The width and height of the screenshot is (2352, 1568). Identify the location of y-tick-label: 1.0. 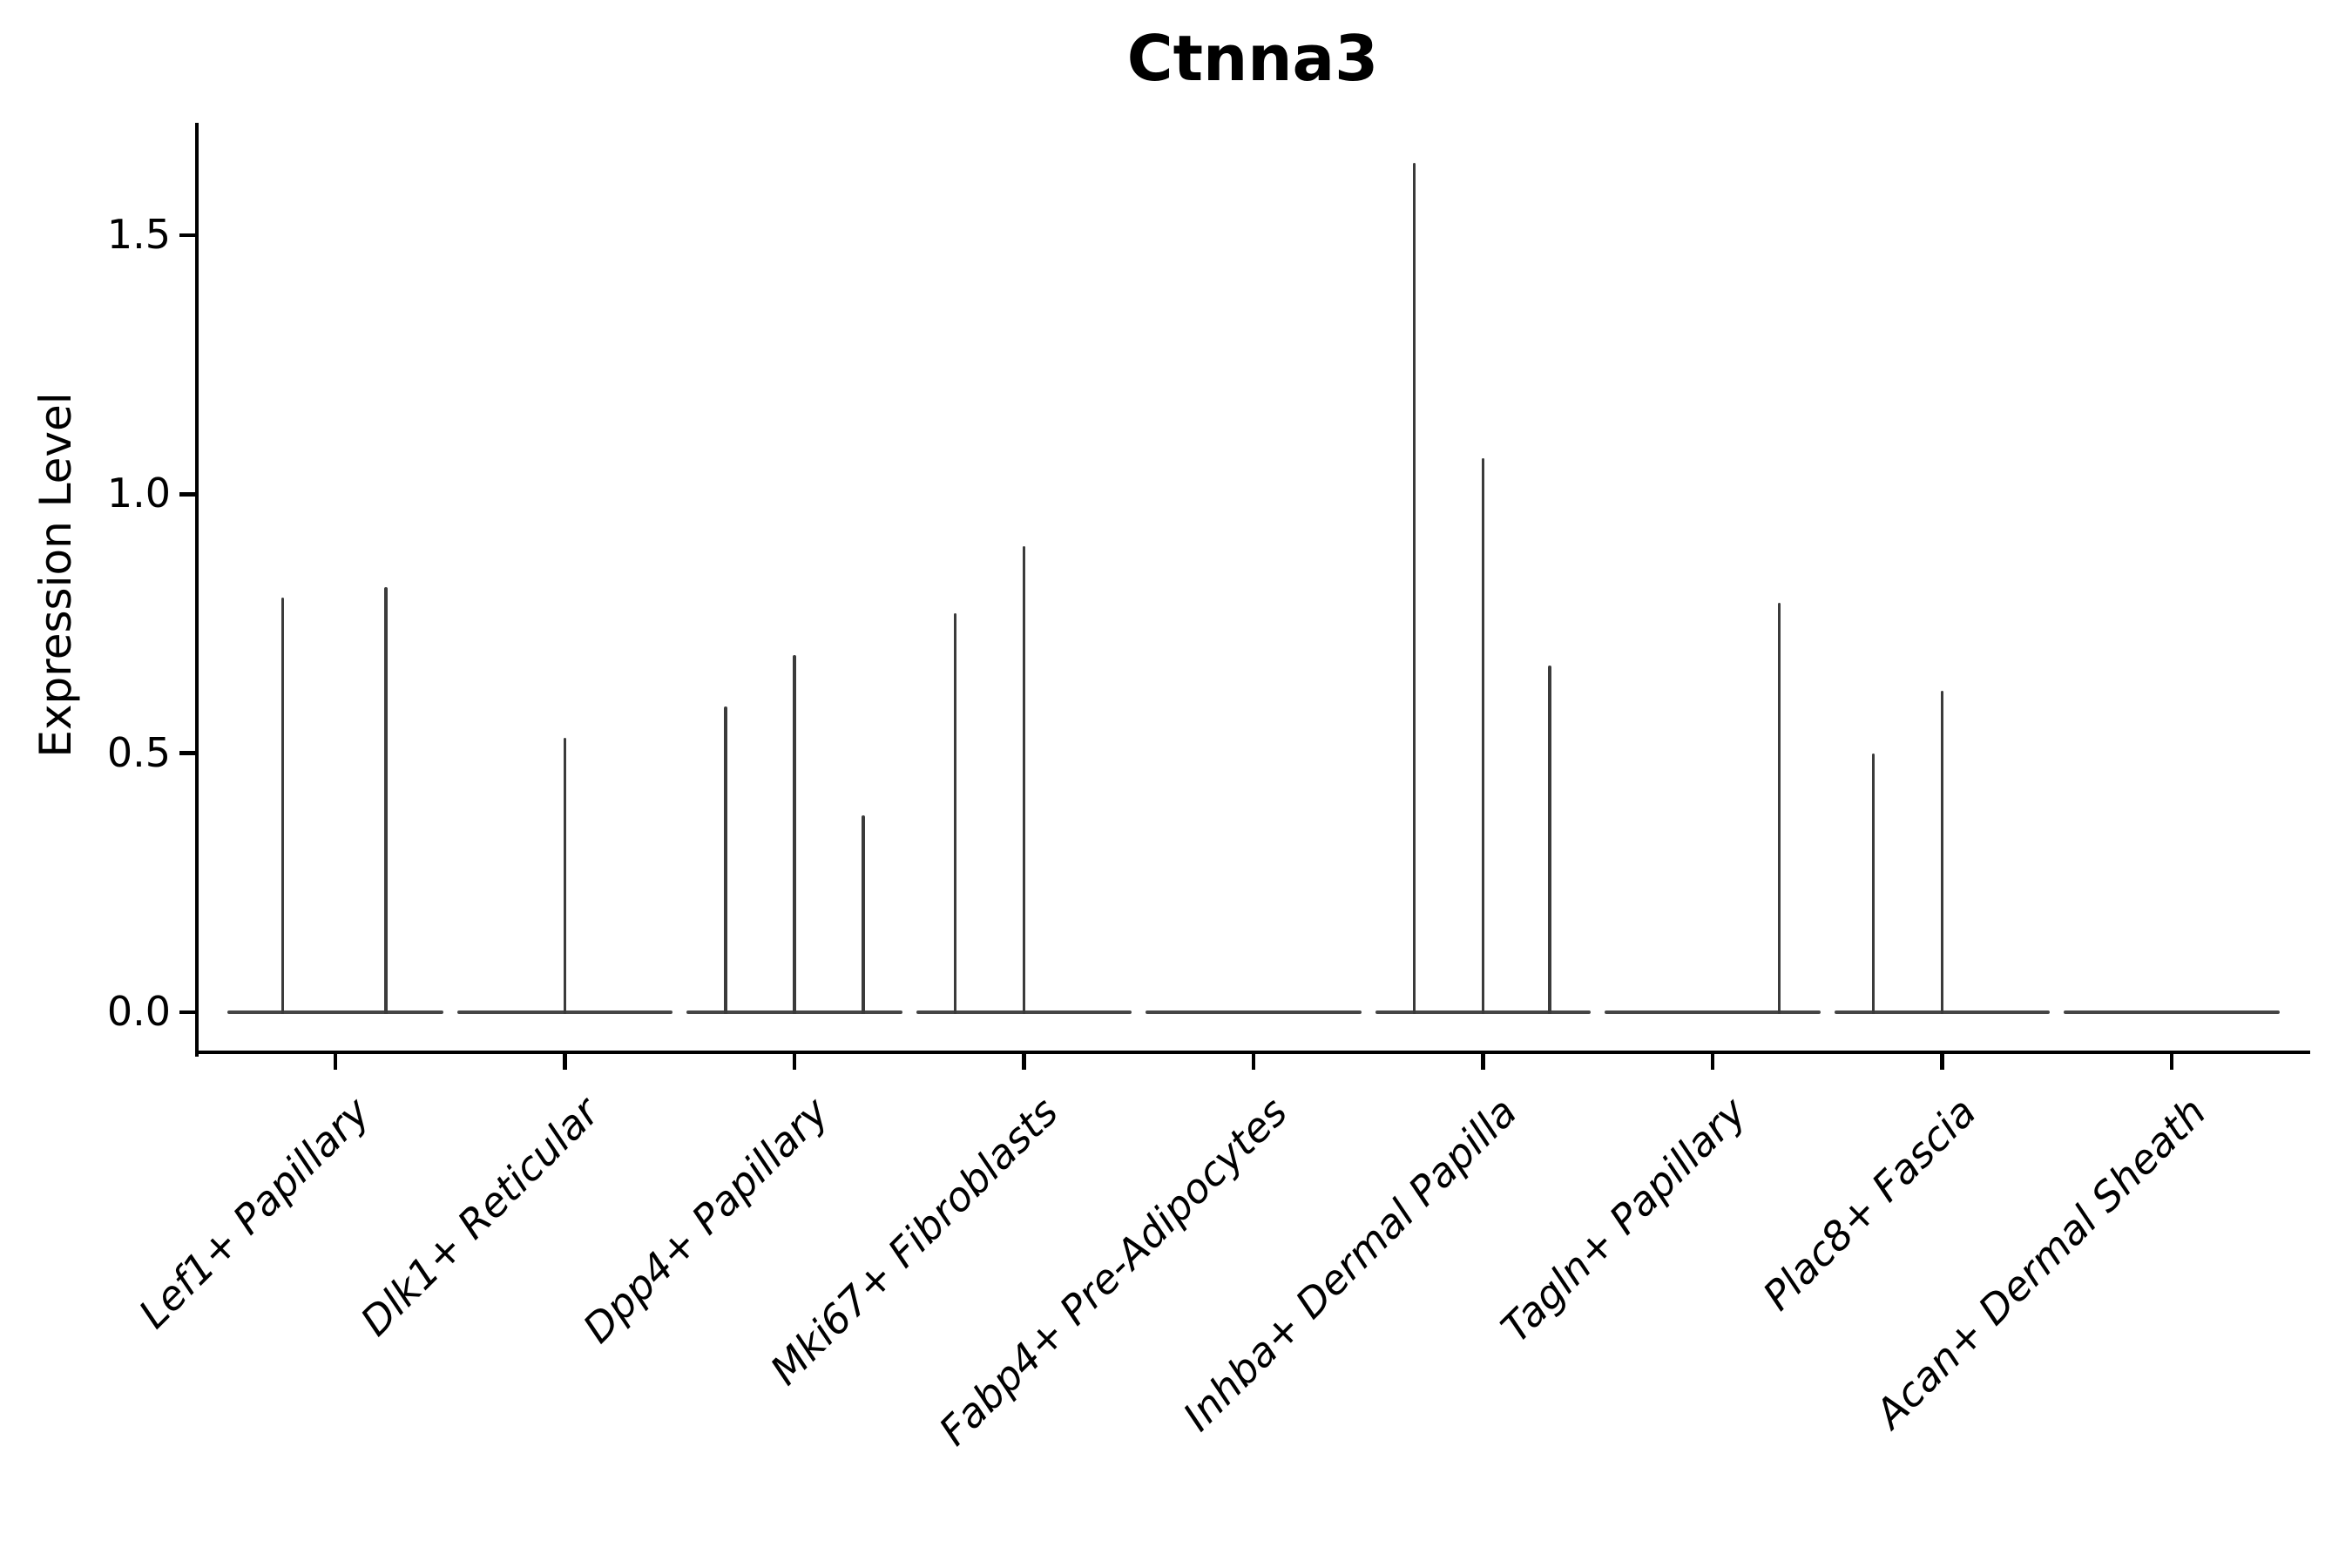
(138, 494).